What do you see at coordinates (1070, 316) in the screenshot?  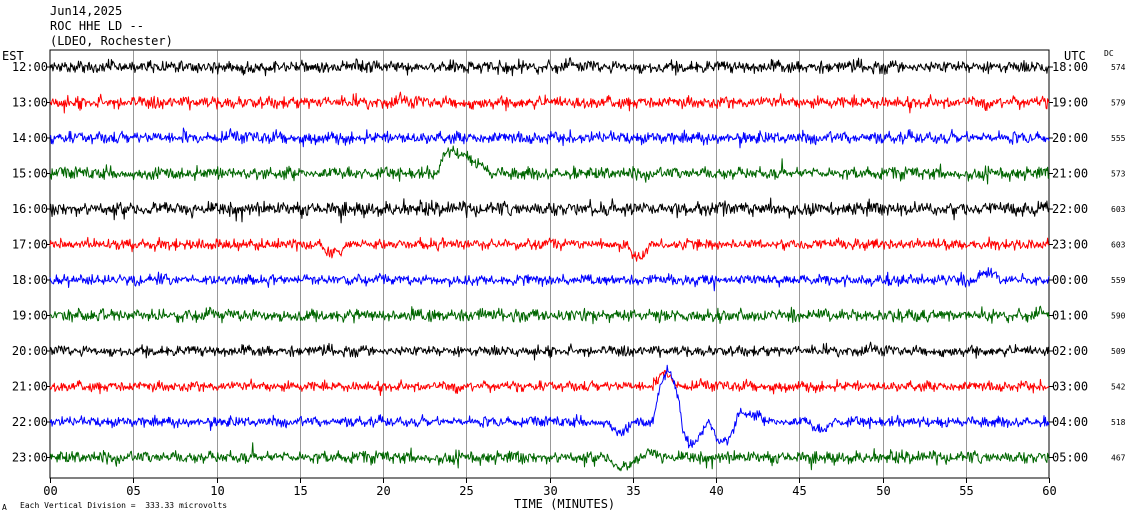 I see `utc-hour-label: 01:00` at bounding box center [1070, 316].